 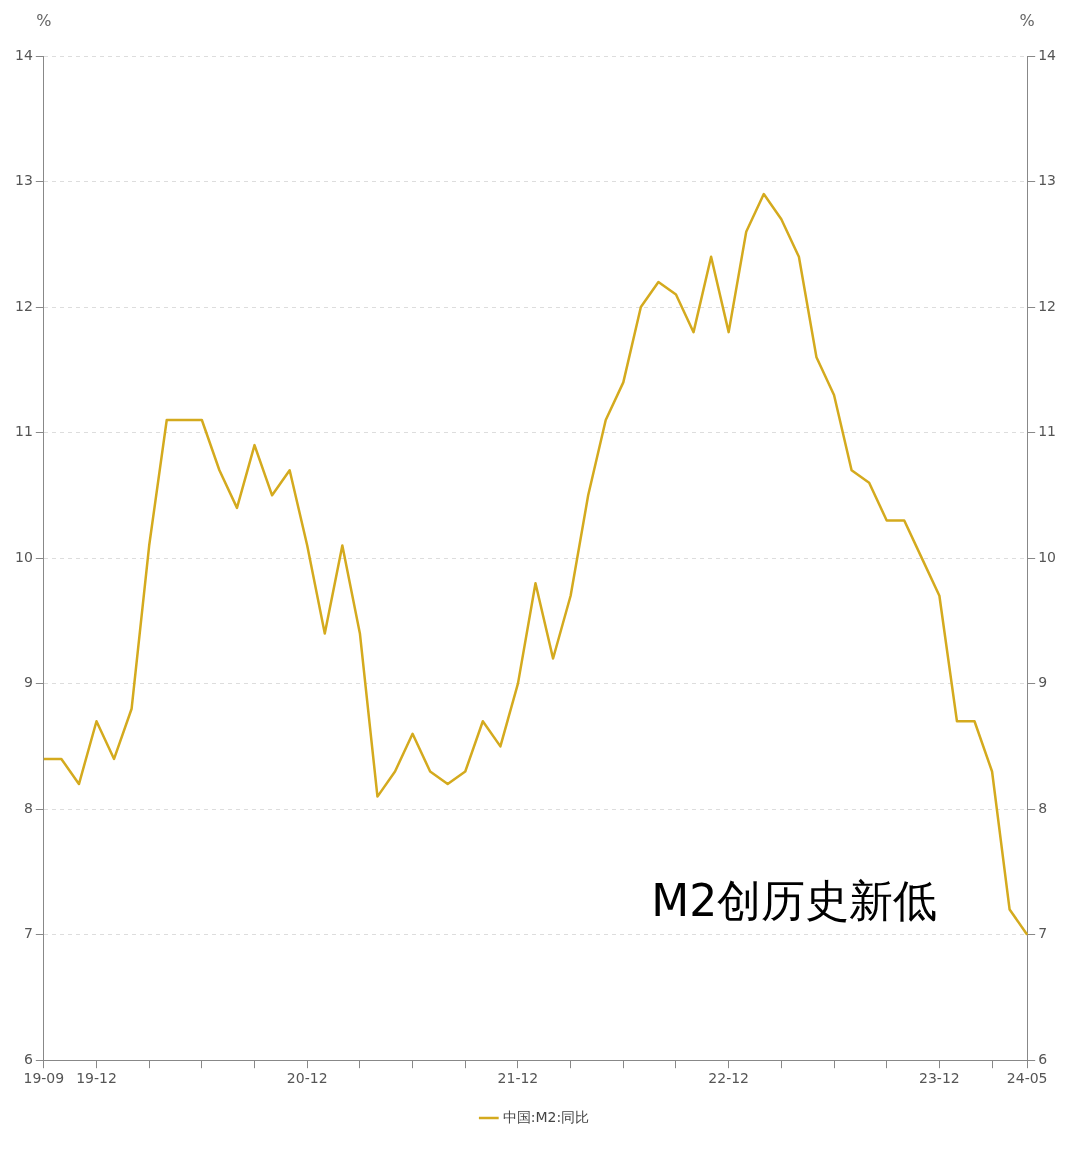 I want to click on y2-tick-label: 7, so click(x=1043, y=933).